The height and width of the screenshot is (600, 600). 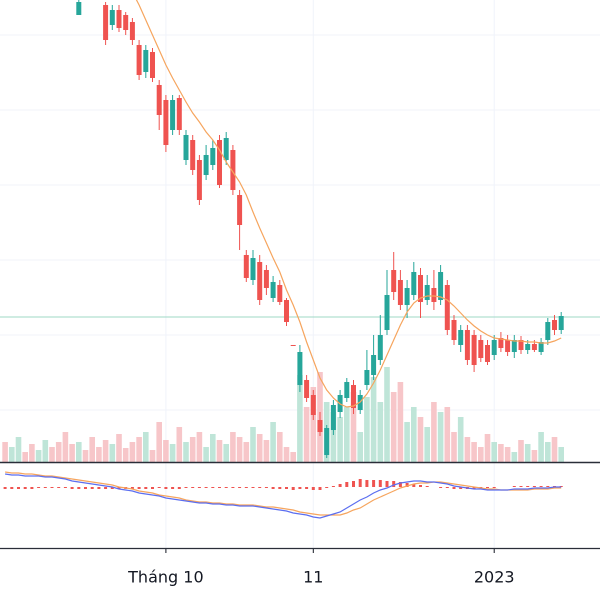 I want to click on macd-pane, so click(x=283, y=495).